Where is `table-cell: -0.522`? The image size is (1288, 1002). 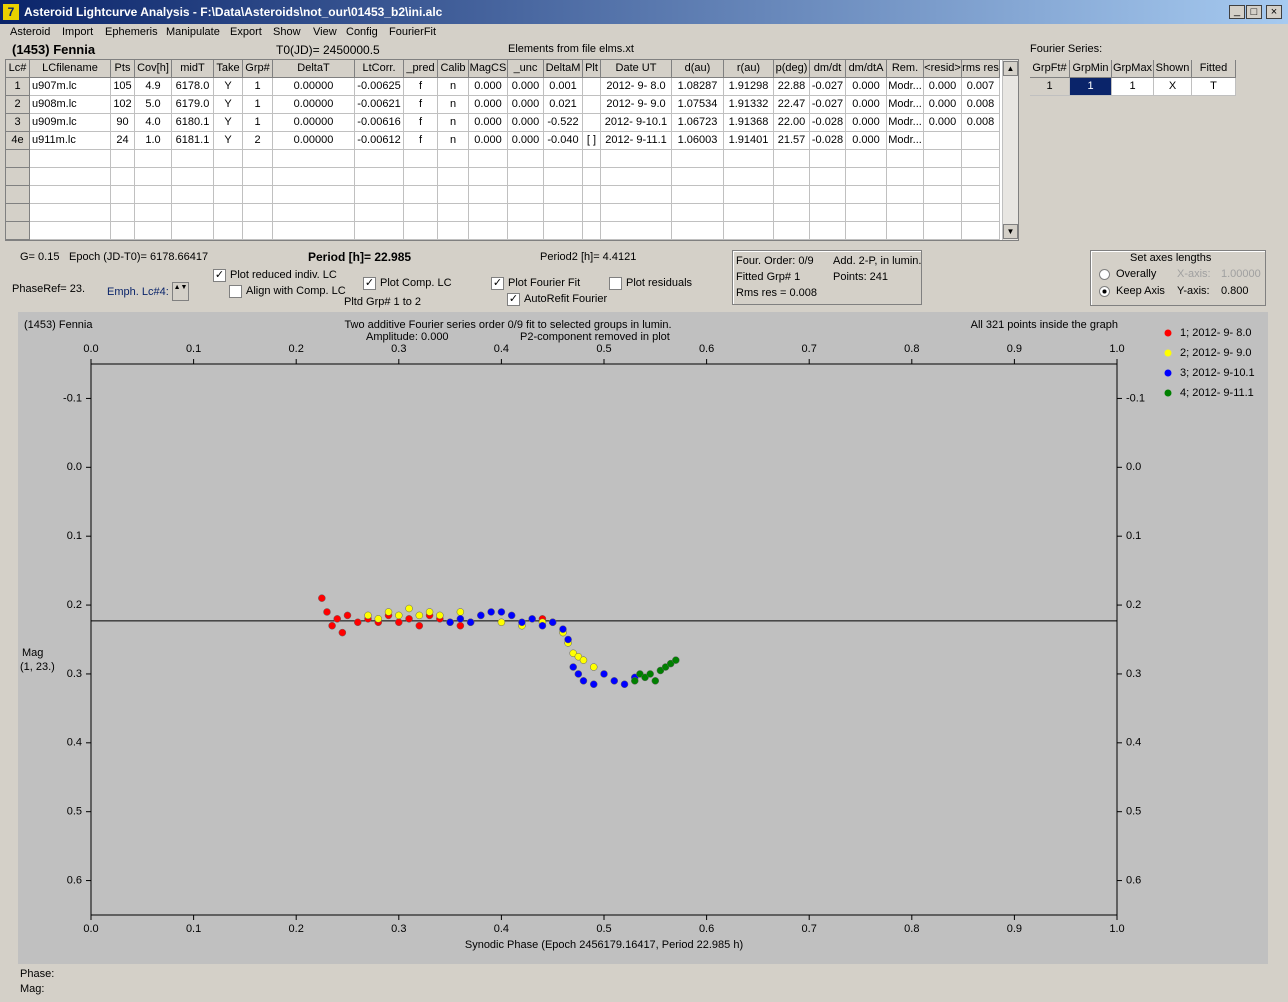 table-cell: -0.522 is located at coordinates (563, 123).